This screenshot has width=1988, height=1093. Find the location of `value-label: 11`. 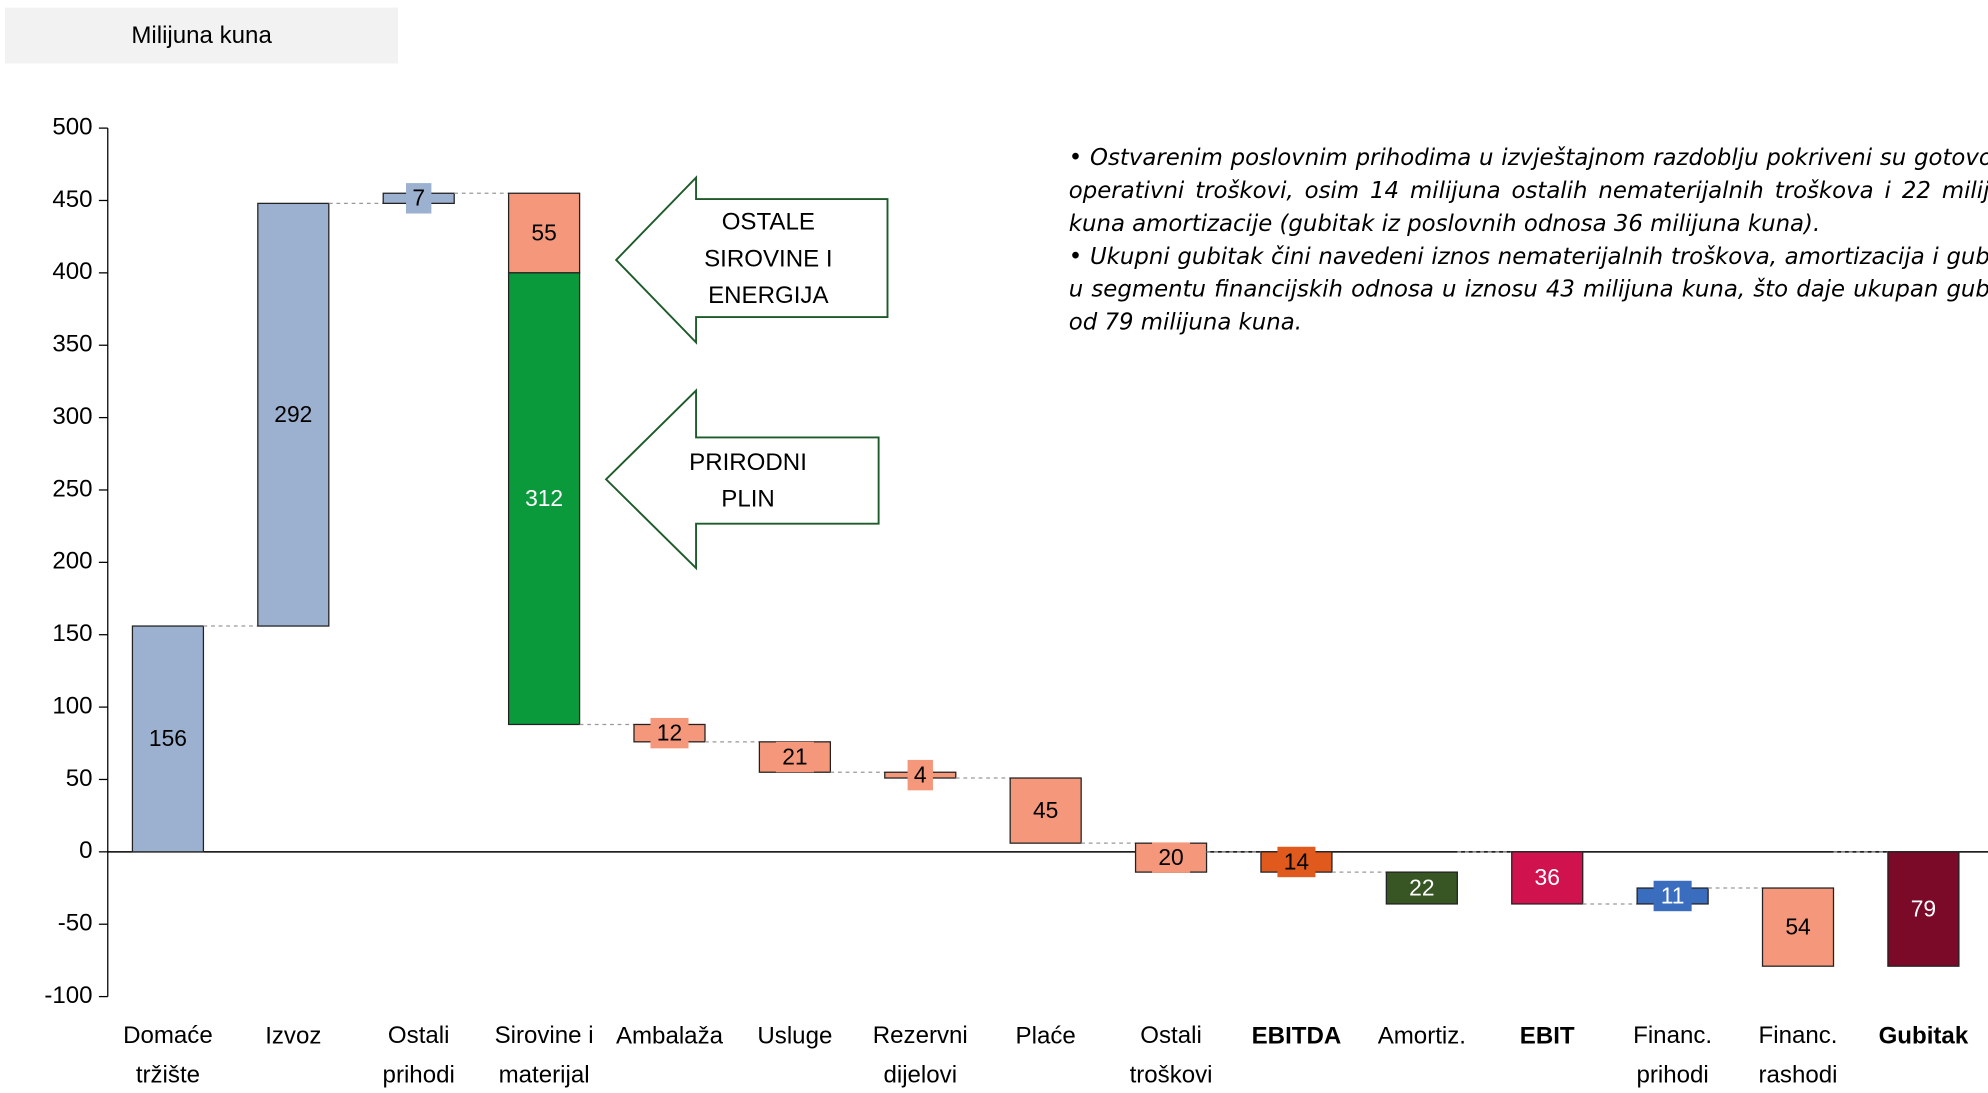

value-label: 11 is located at coordinates (1673, 895).